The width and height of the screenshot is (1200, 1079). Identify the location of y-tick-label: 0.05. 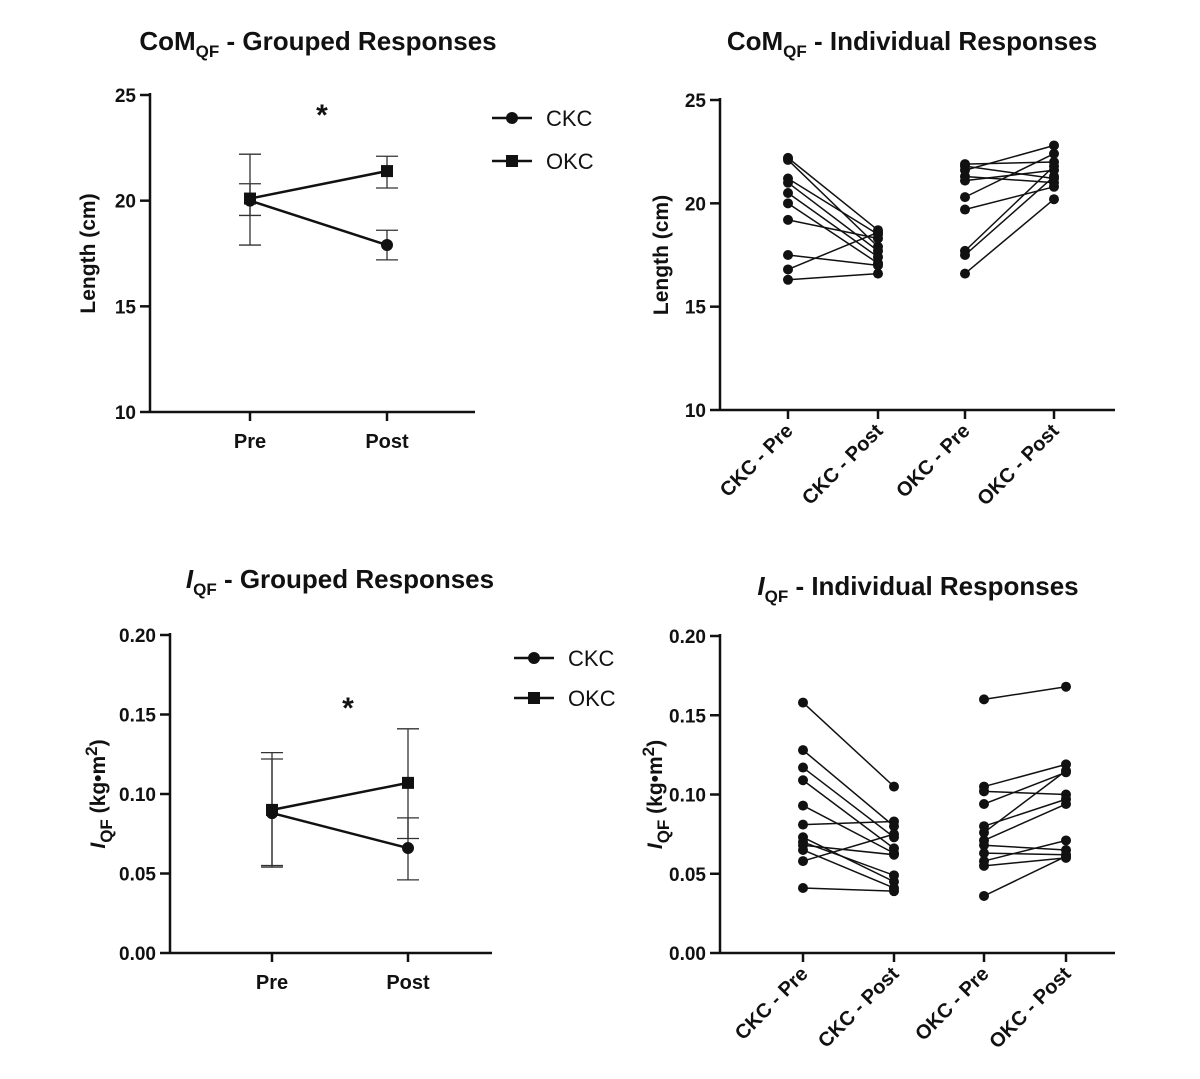
(137, 875).